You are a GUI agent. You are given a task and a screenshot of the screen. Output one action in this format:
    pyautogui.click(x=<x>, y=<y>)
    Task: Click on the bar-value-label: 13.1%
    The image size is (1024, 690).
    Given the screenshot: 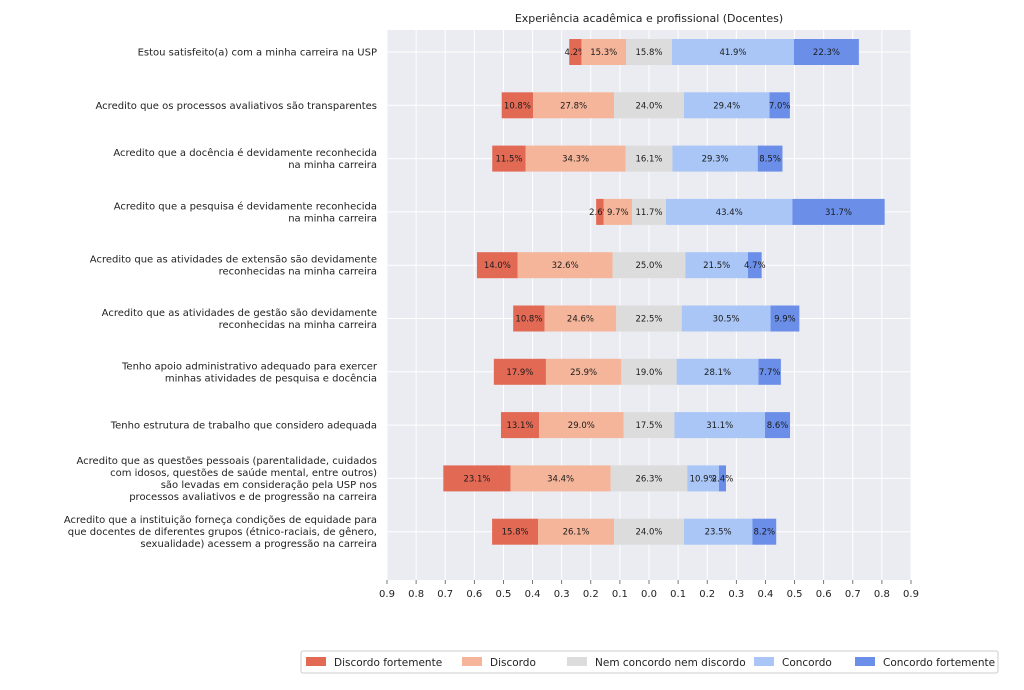 What is the action you would take?
    pyautogui.click(x=520, y=426)
    